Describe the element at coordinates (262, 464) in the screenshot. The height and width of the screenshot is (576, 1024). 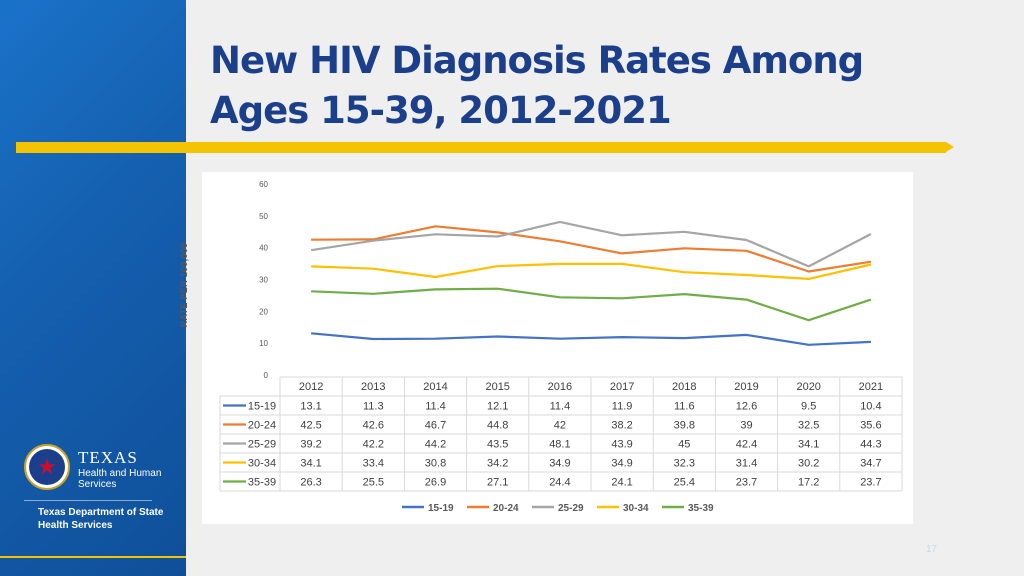
I see `table-series-label: 30-34` at that location.